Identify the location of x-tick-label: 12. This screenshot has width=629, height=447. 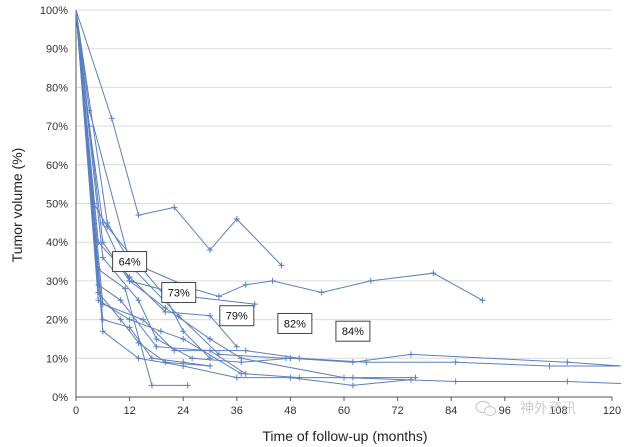
(129, 411).